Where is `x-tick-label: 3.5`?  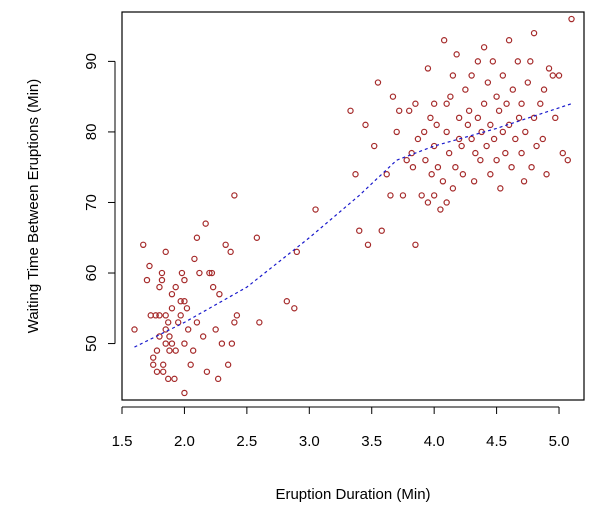
x-tick-label: 3.5 is located at coordinates (371, 441).